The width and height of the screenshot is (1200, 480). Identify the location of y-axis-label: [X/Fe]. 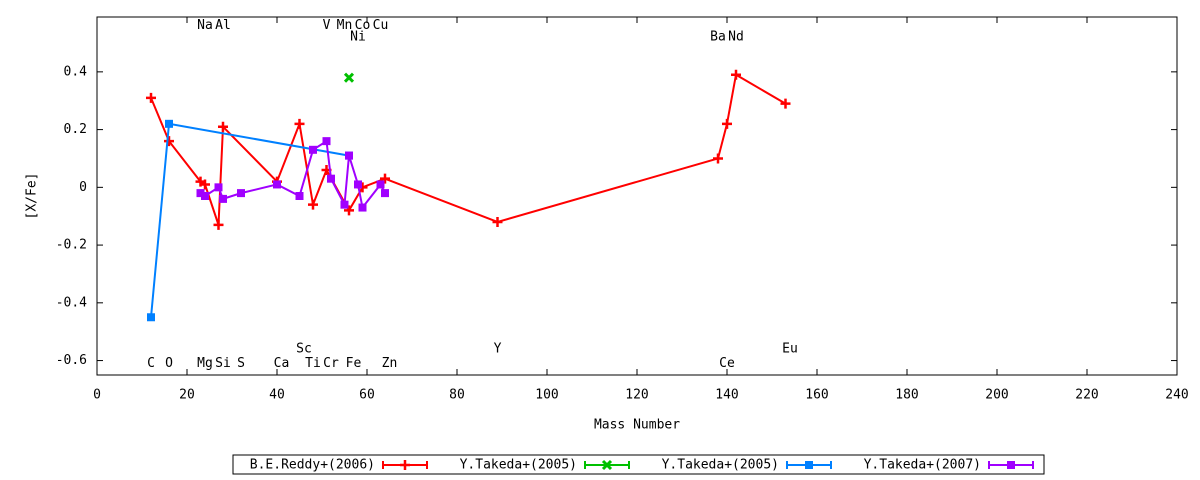
(32, 196).